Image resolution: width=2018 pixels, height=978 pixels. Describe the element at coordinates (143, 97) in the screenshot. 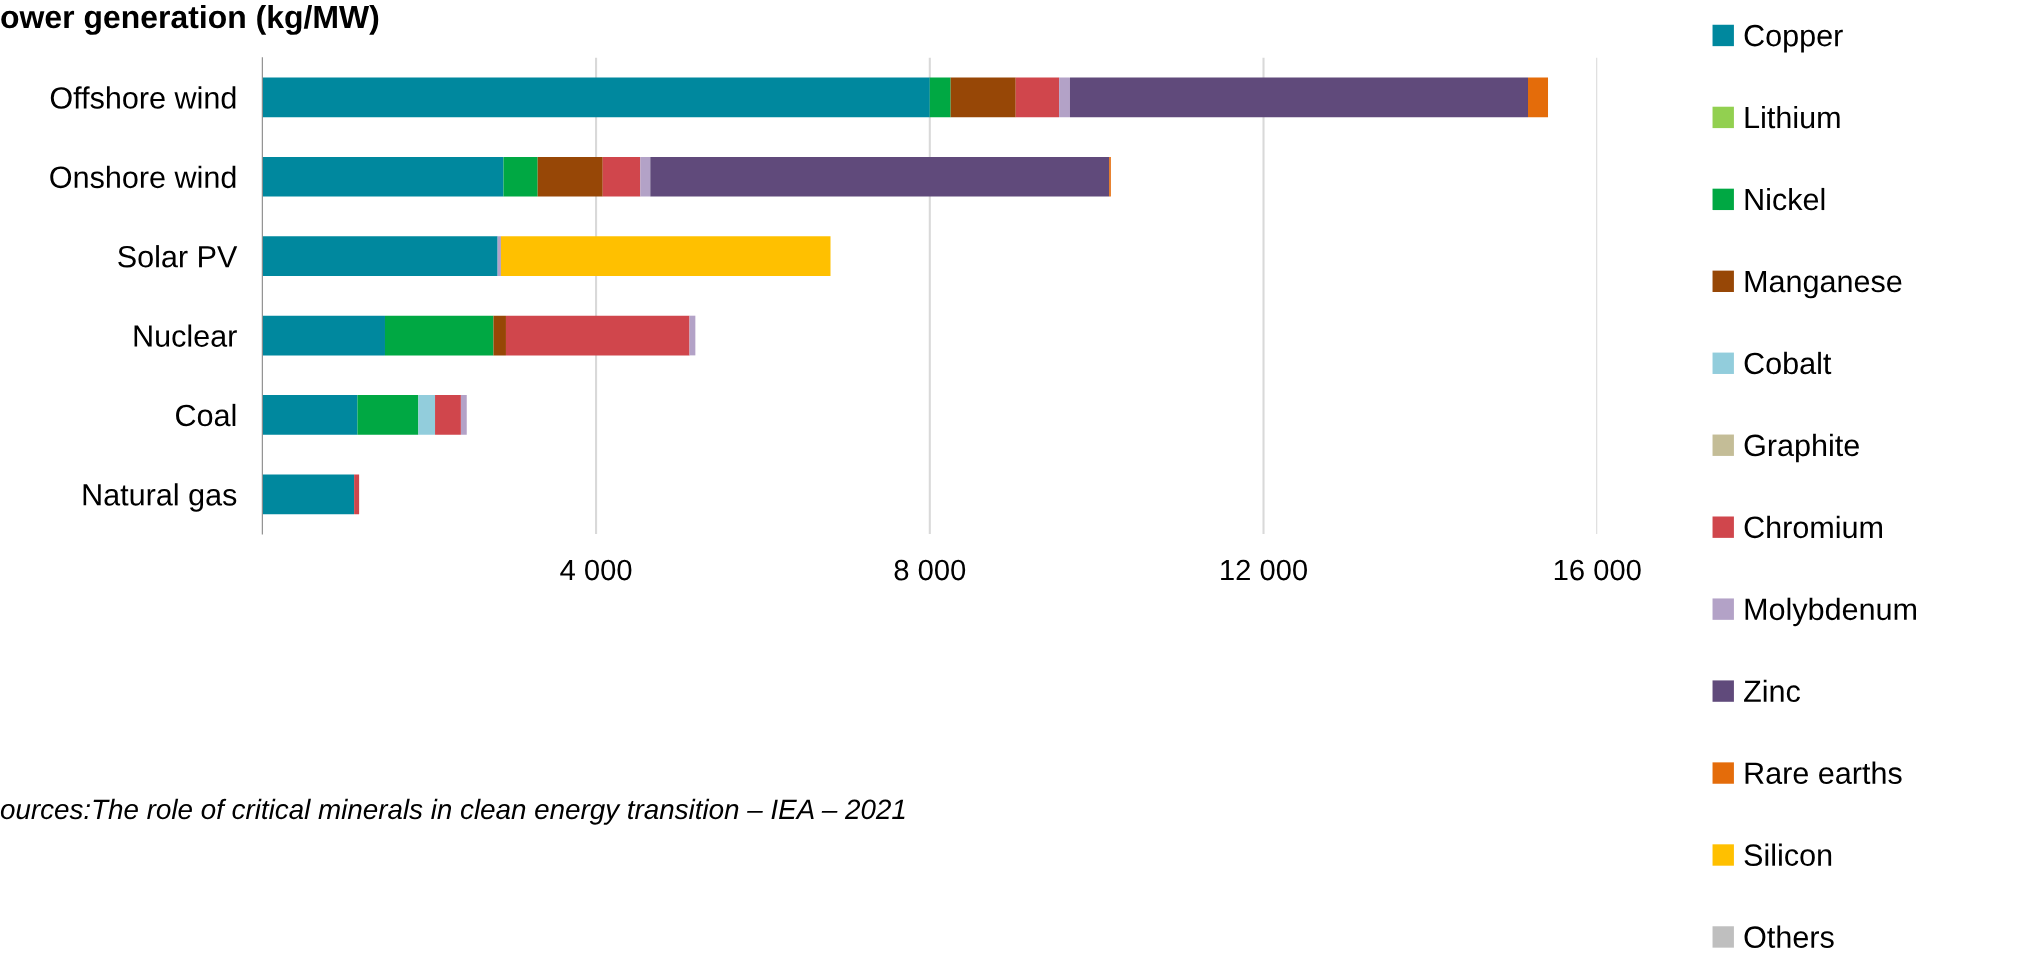

I see `y-tick-label: Offshore wind` at that location.